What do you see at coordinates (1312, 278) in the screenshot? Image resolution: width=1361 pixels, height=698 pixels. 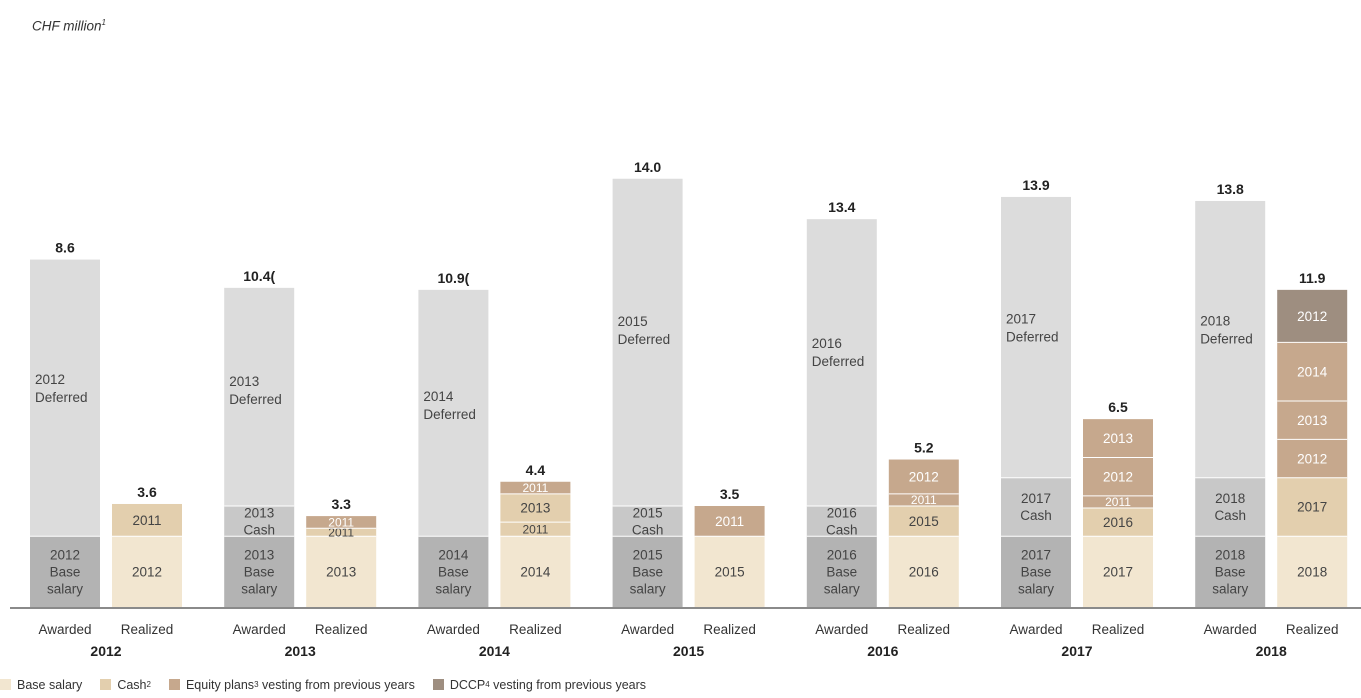 I see `bar-total-label: 11.9` at bounding box center [1312, 278].